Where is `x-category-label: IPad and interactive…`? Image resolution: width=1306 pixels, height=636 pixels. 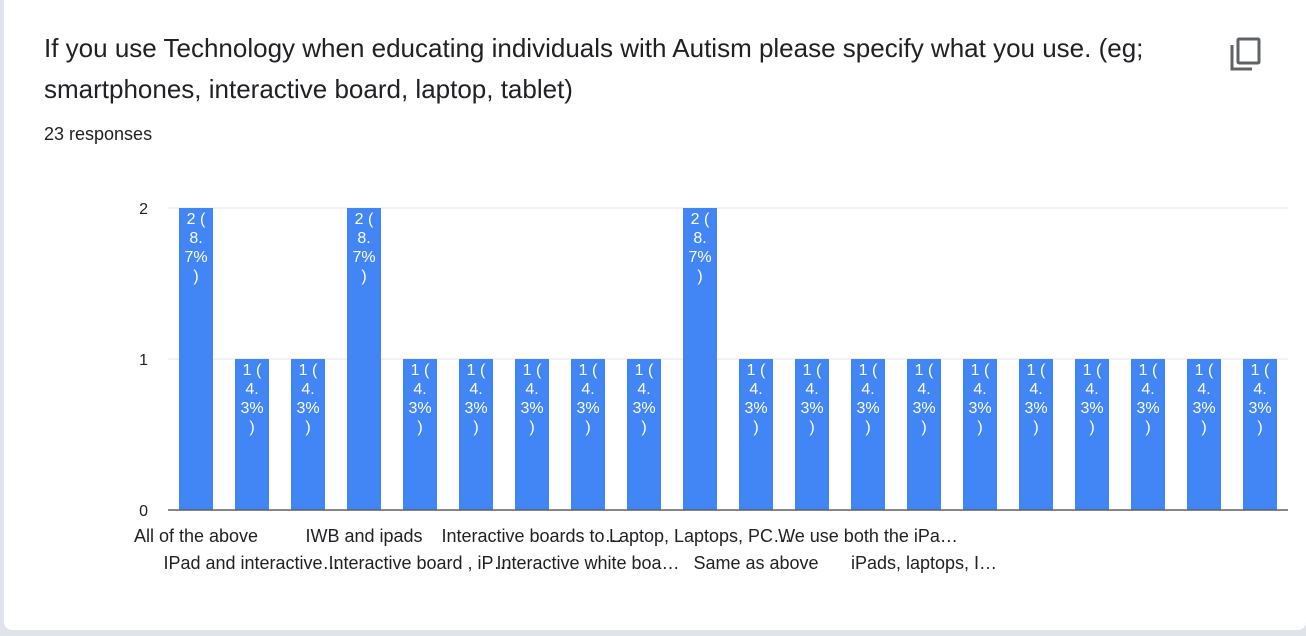
x-category-label: IPad and interactive… is located at coordinates (251, 563).